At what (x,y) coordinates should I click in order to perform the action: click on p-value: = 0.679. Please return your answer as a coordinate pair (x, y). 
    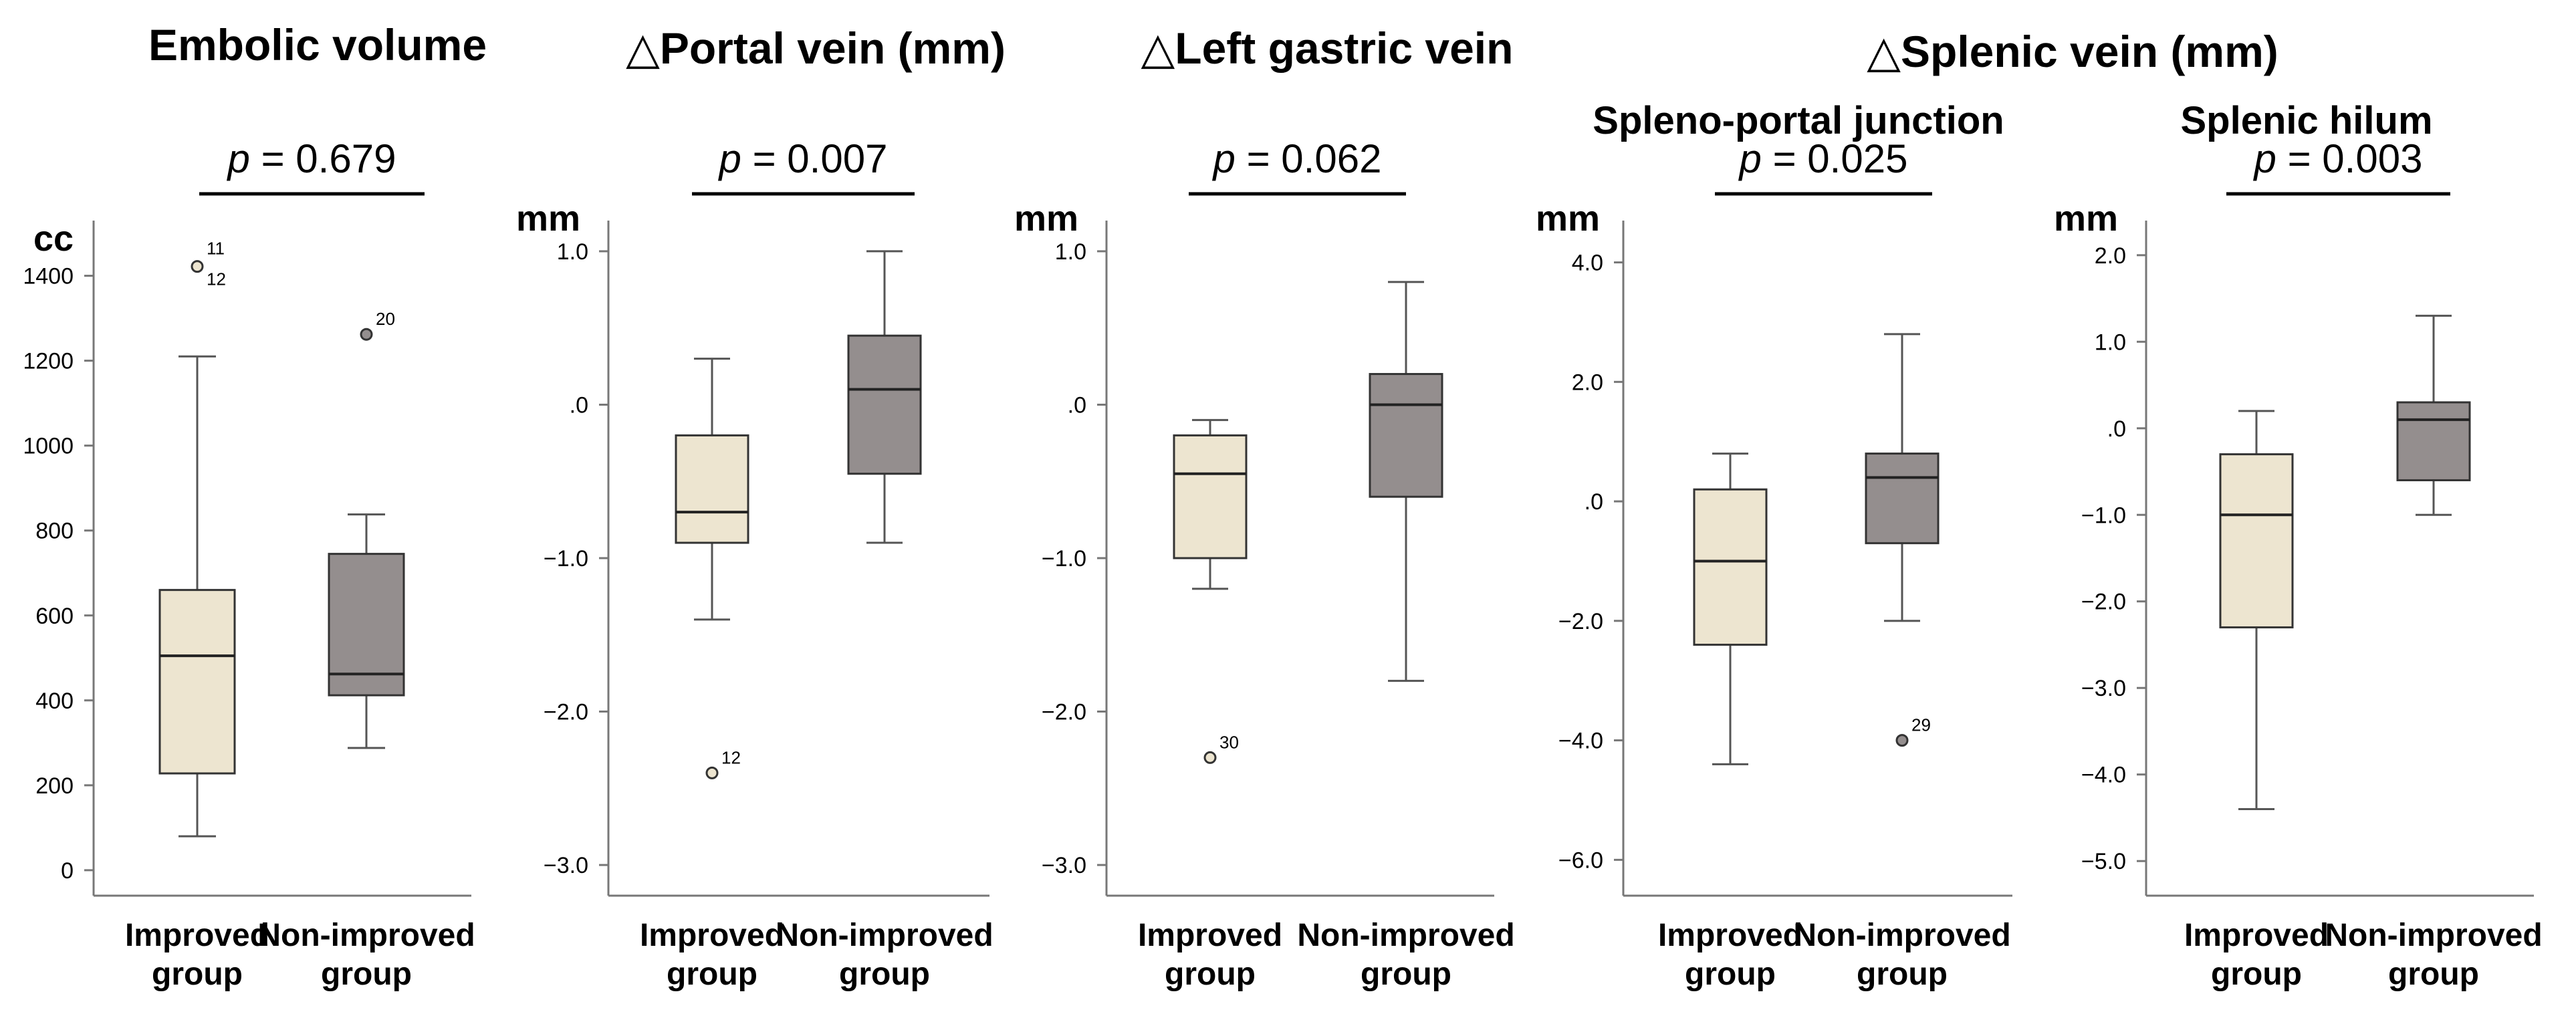
    Looking at the image, I should click on (323, 158).